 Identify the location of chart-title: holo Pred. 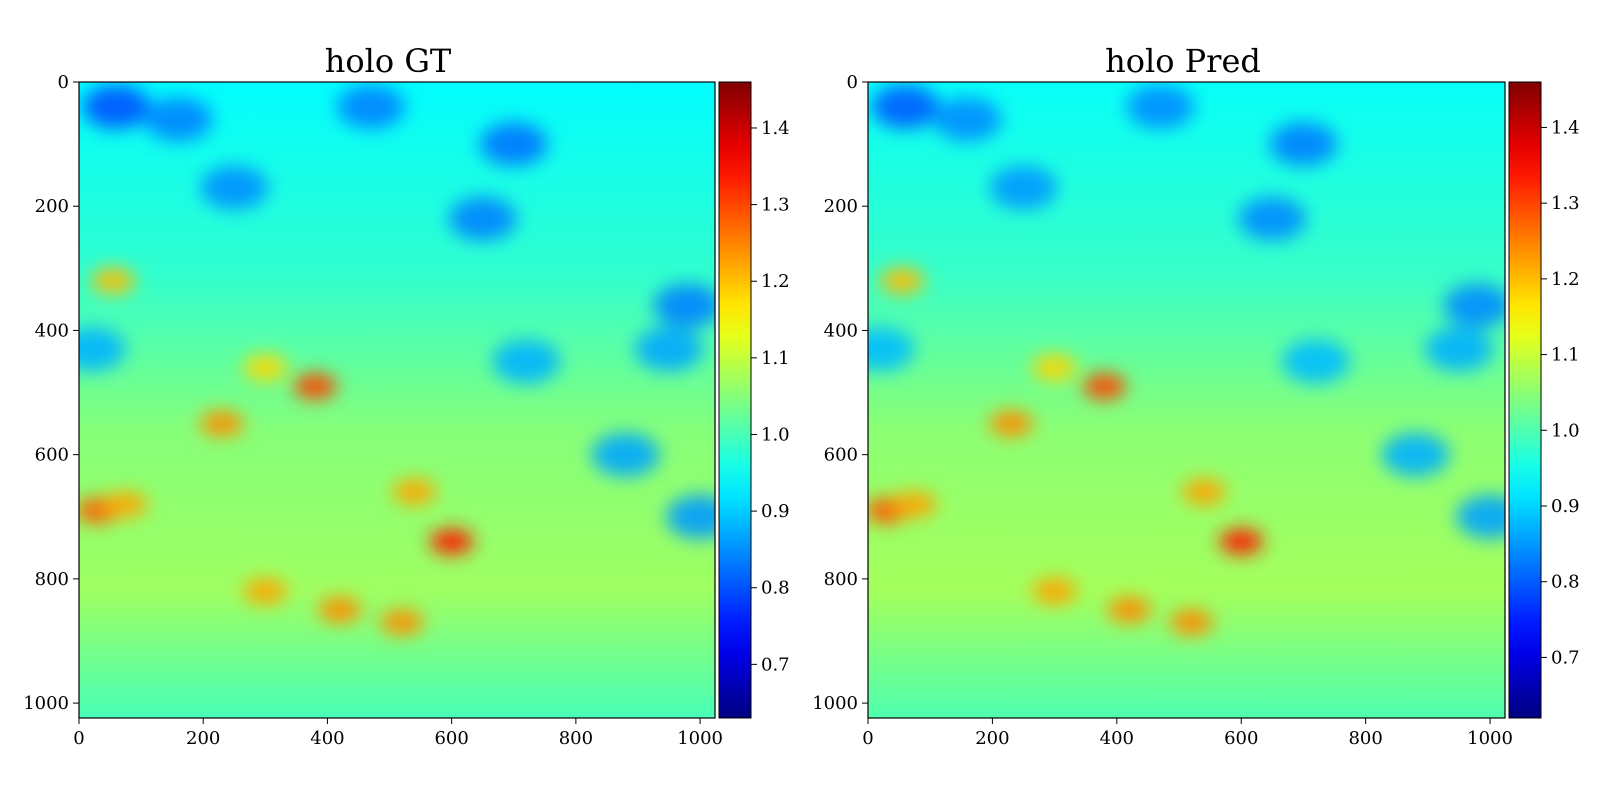
(1183, 61).